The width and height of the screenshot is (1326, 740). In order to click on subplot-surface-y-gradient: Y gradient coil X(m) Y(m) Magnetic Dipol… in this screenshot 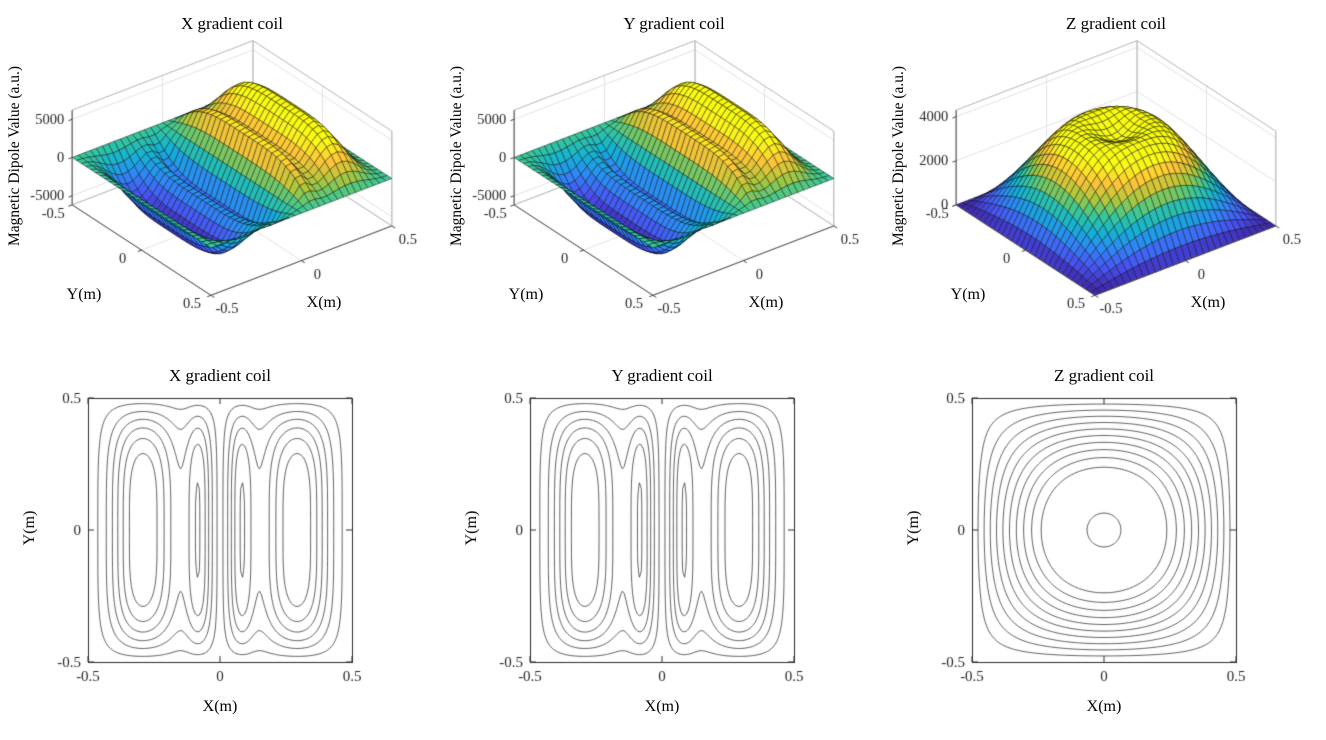, I will do `click(663, 171)`.